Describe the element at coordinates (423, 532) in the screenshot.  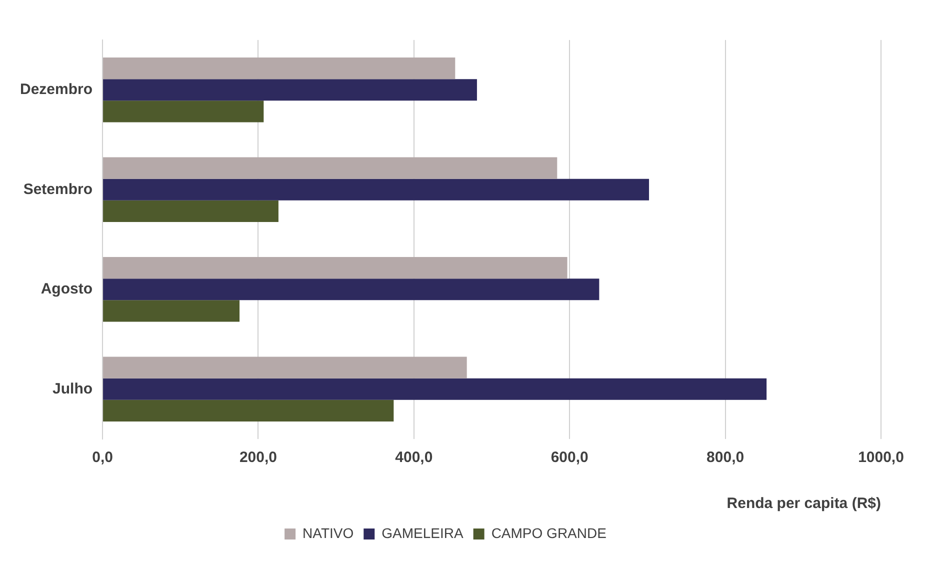
I see `legend-label: GAMELEIRA` at that location.